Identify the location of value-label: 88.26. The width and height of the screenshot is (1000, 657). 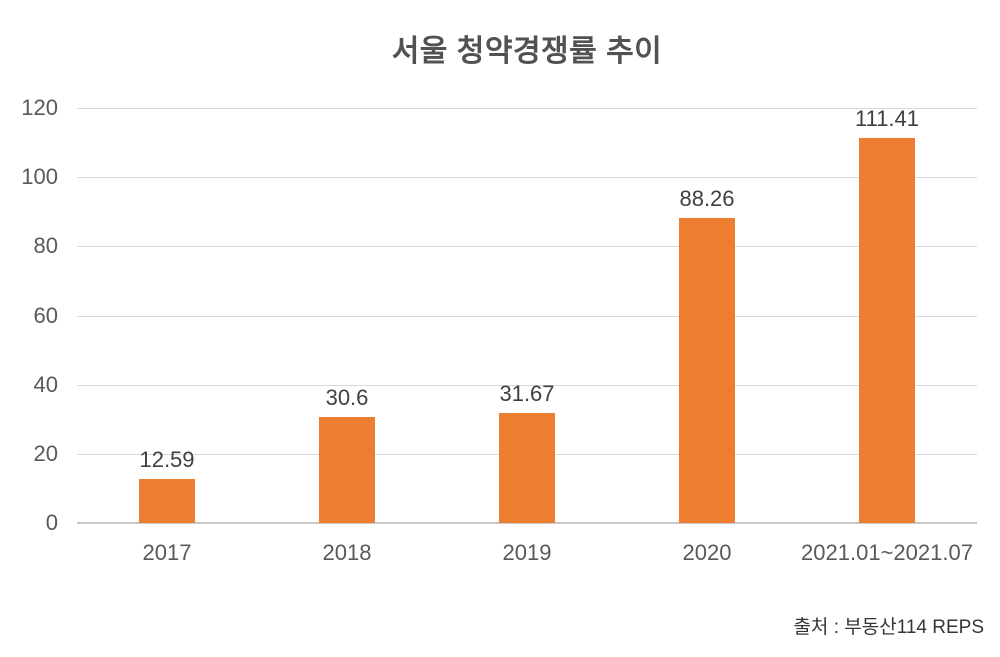
(707, 198).